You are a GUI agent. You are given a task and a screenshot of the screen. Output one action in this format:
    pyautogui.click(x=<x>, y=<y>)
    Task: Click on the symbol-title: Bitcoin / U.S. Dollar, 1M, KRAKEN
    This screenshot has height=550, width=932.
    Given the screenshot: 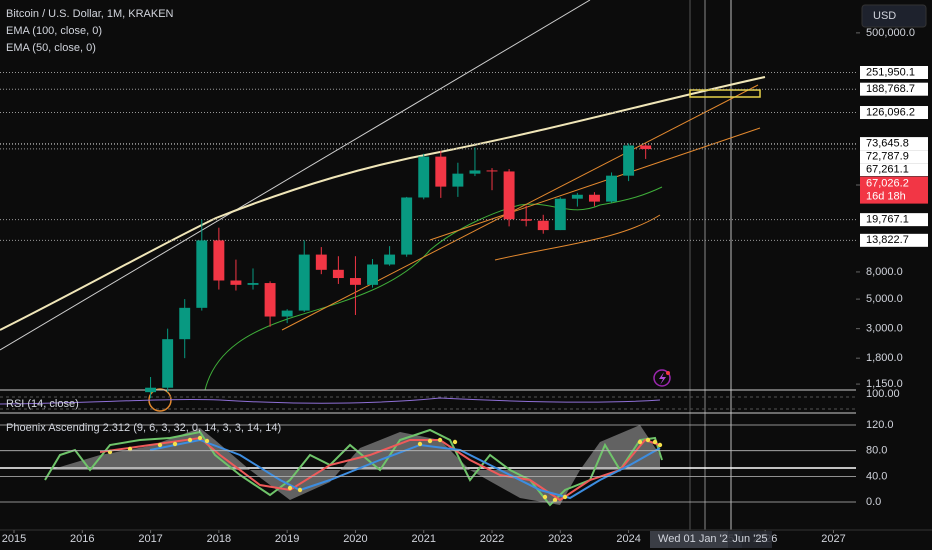 What is the action you would take?
    pyautogui.click(x=90, y=14)
    